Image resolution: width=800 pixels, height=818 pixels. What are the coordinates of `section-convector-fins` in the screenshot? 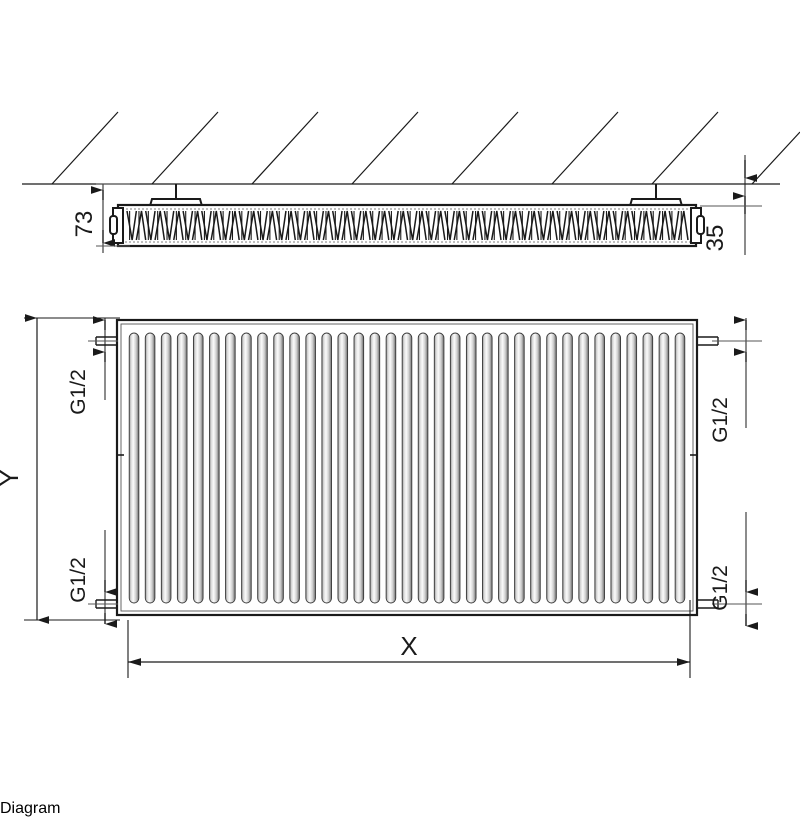 It's located at (407, 225).